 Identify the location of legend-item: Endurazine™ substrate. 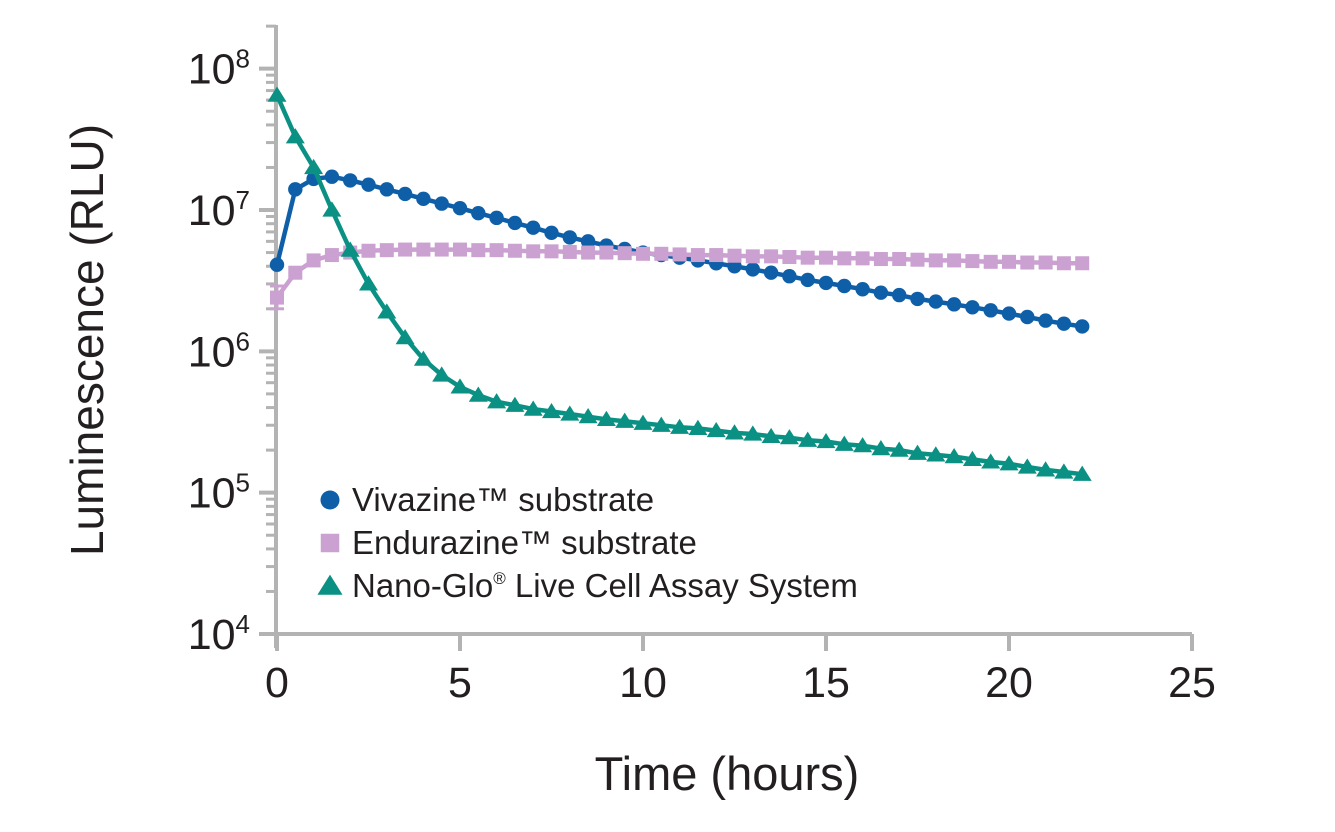
(508, 542).